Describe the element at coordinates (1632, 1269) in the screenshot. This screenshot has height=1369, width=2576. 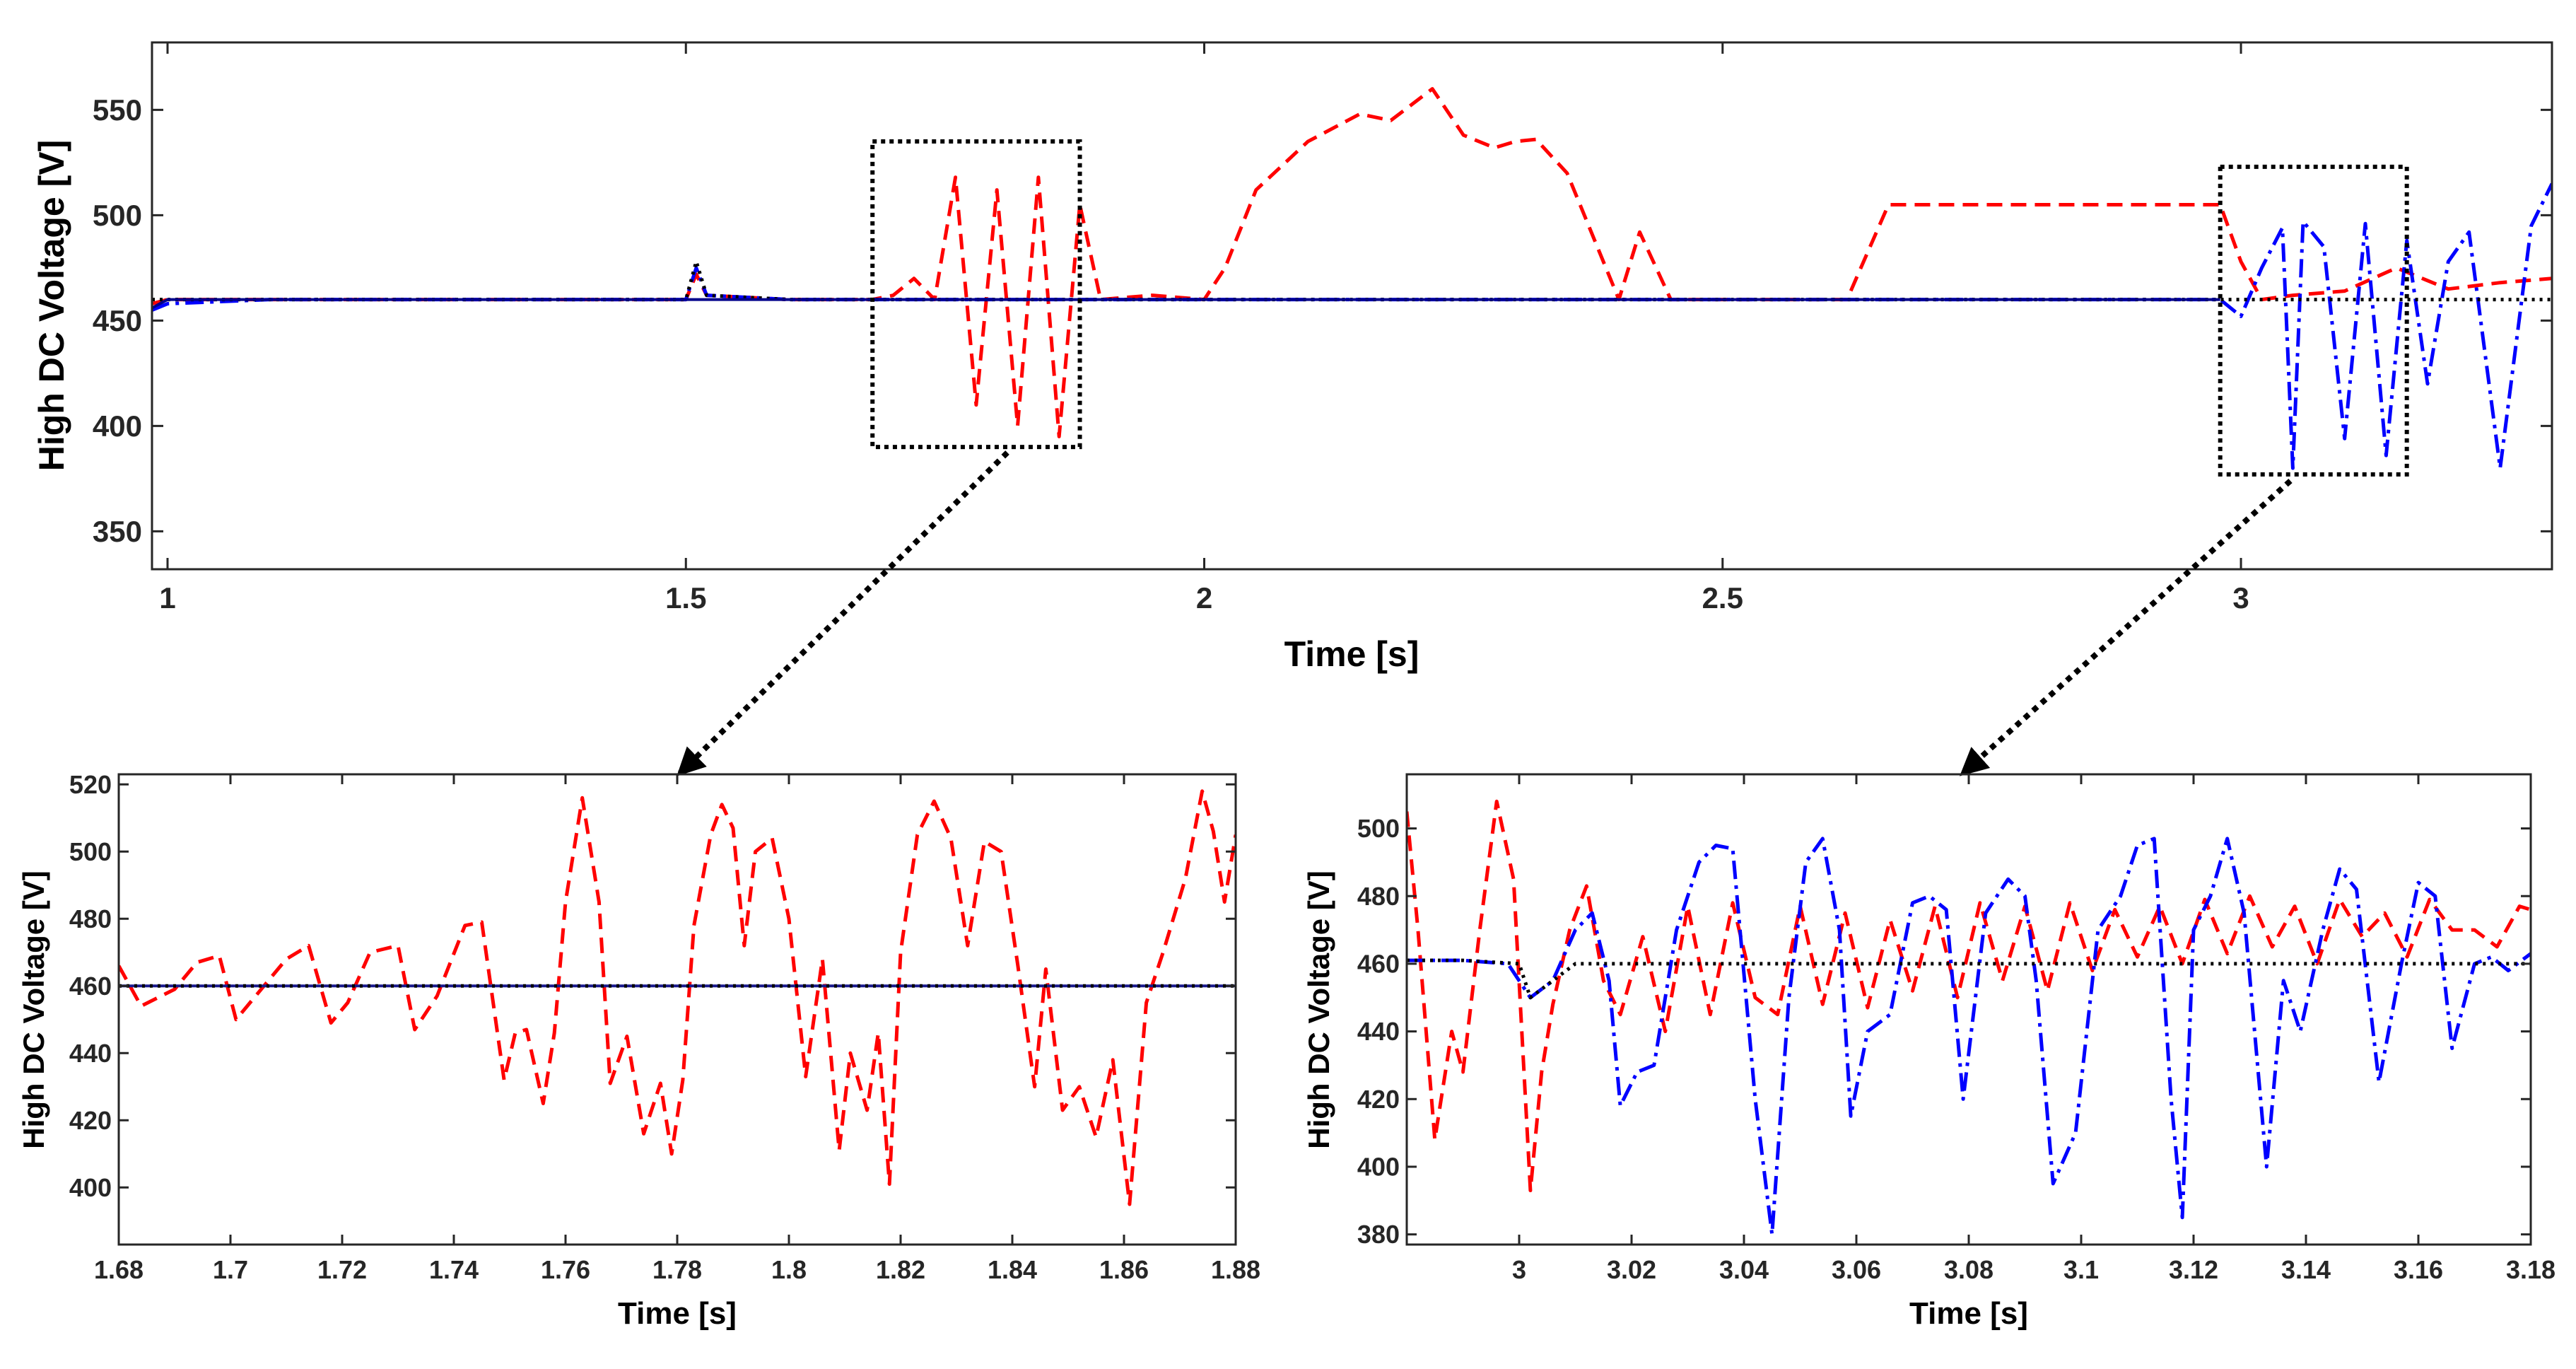
I see `zoom-right-x-tick-label: 3.02` at that location.